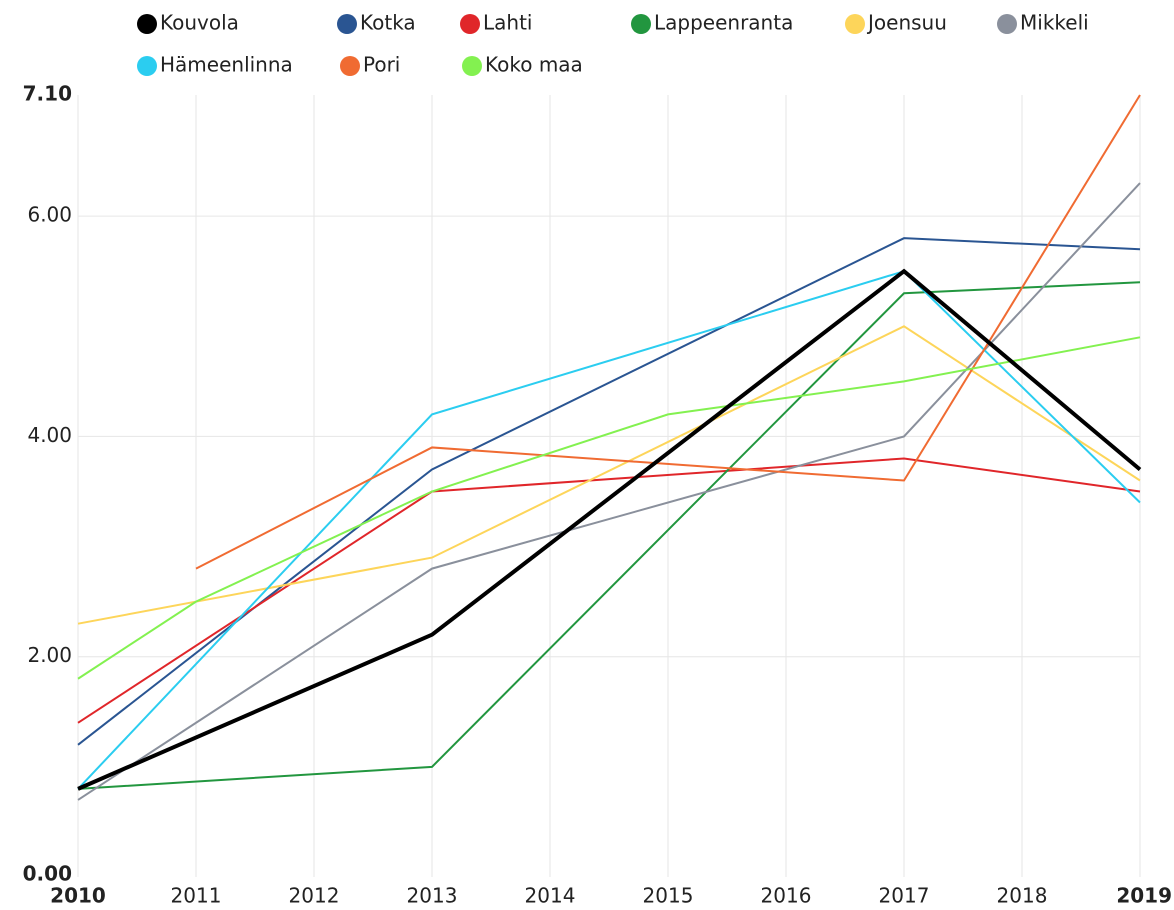 This screenshot has width=1174, height=910. What do you see at coordinates (196, 896) in the screenshot?
I see `x-tick-label: 2011` at bounding box center [196, 896].